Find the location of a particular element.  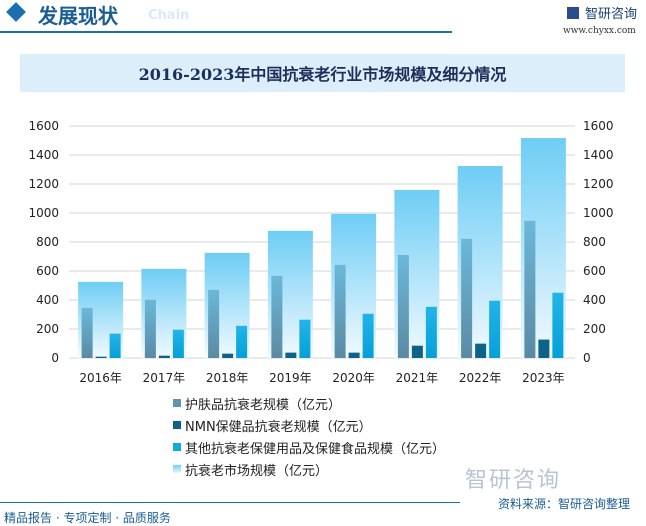

brand-logo: 智研咨询 is located at coordinates (602, 12).